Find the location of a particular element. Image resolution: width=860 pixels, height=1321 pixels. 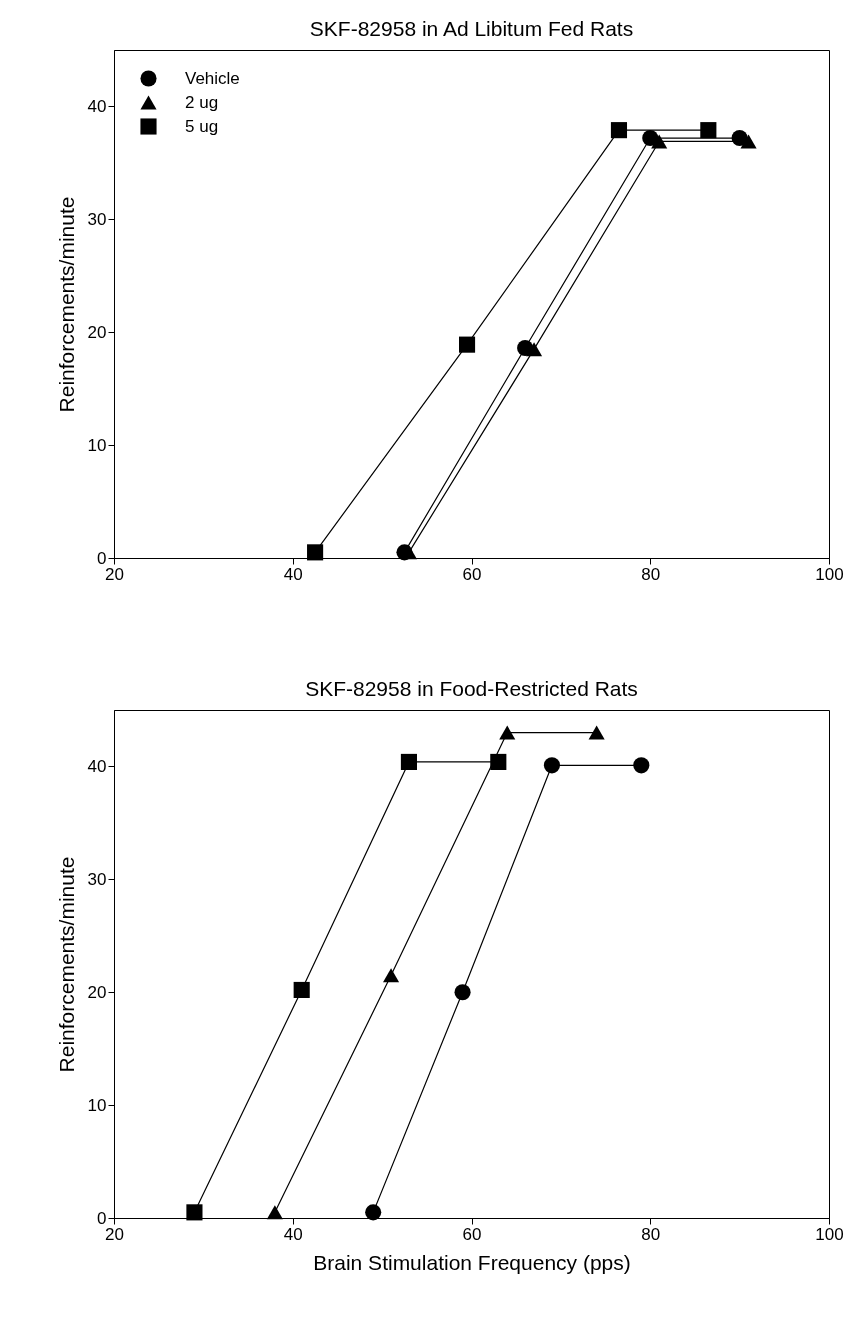

chart-title: SKF-82958 in Food-Restricted Rats is located at coordinates (471, 688).